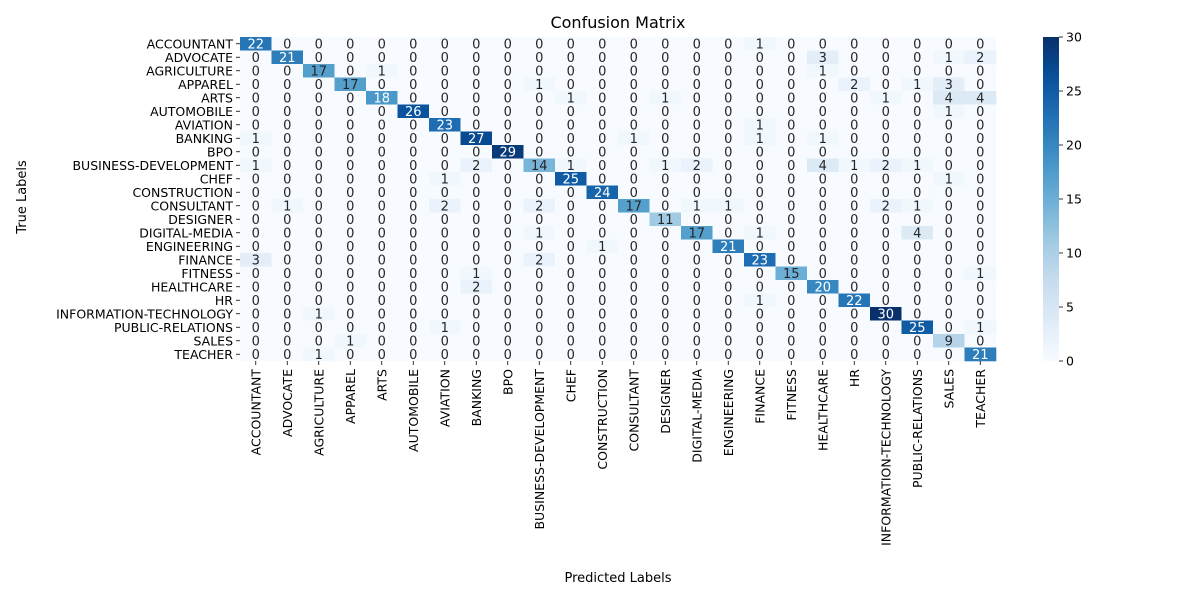 The image size is (1200, 600). I want to click on x-axis-title: Predicted Labels, so click(617, 578).